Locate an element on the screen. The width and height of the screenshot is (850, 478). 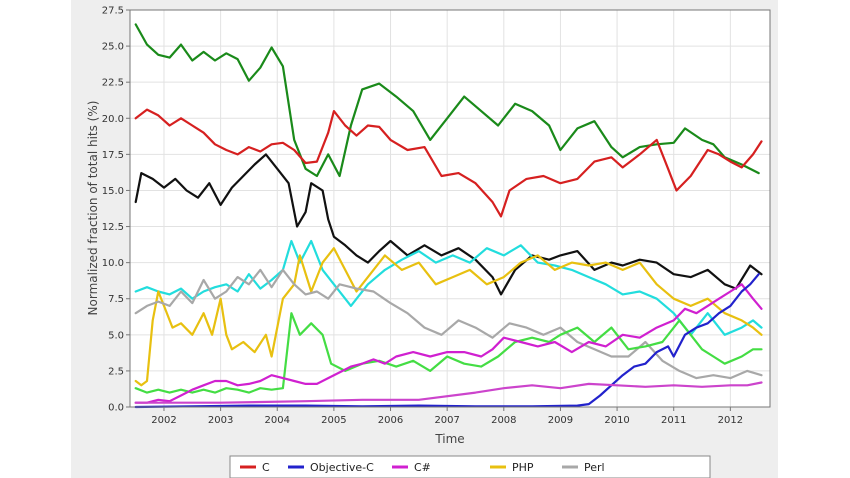
x-tick-label: 2008 is located at coordinates (503, 420).